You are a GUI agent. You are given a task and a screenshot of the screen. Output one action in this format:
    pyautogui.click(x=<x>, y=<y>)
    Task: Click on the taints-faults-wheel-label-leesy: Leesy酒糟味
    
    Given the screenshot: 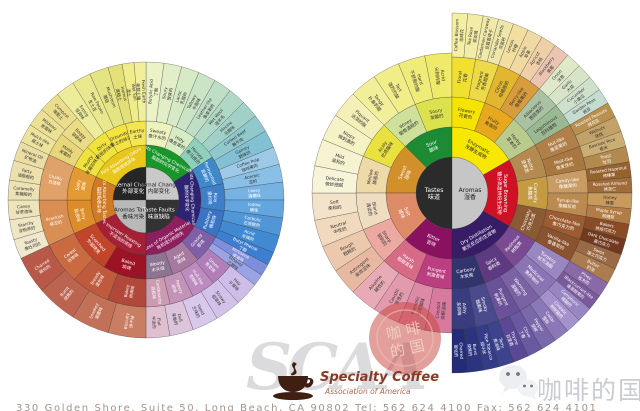 What is the action you would take?
    pyautogui.click(x=255, y=193)
    